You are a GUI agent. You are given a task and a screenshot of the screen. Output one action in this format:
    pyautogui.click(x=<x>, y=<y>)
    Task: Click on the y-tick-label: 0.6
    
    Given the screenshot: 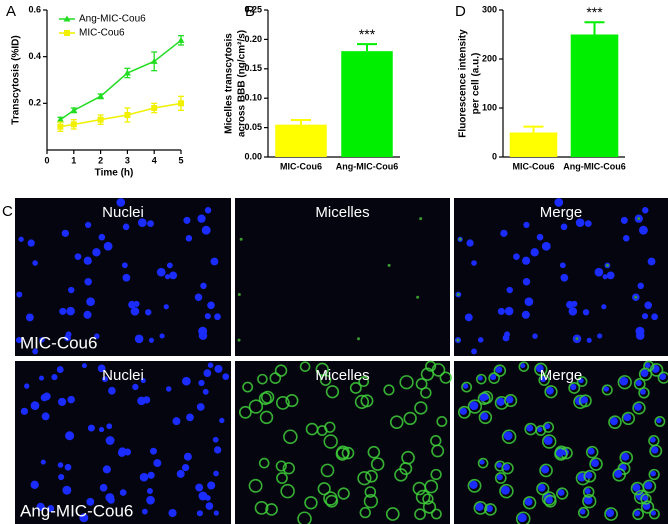 What is the action you would take?
    pyautogui.click(x=34, y=9)
    